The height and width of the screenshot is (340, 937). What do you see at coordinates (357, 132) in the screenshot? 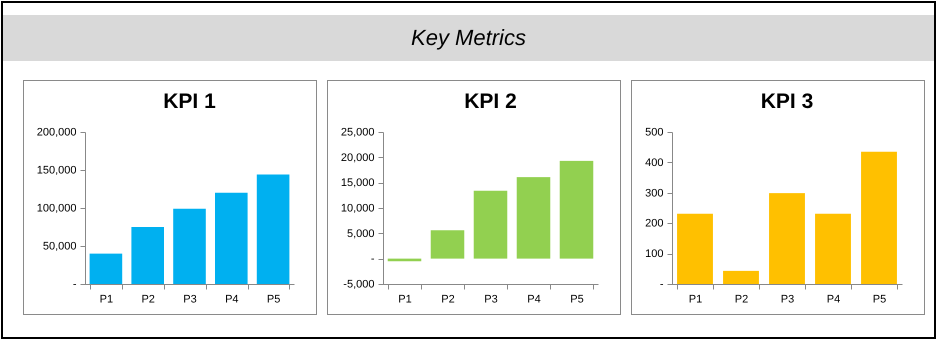
I see `y-tick-label: 25,000` at bounding box center [357, 132].